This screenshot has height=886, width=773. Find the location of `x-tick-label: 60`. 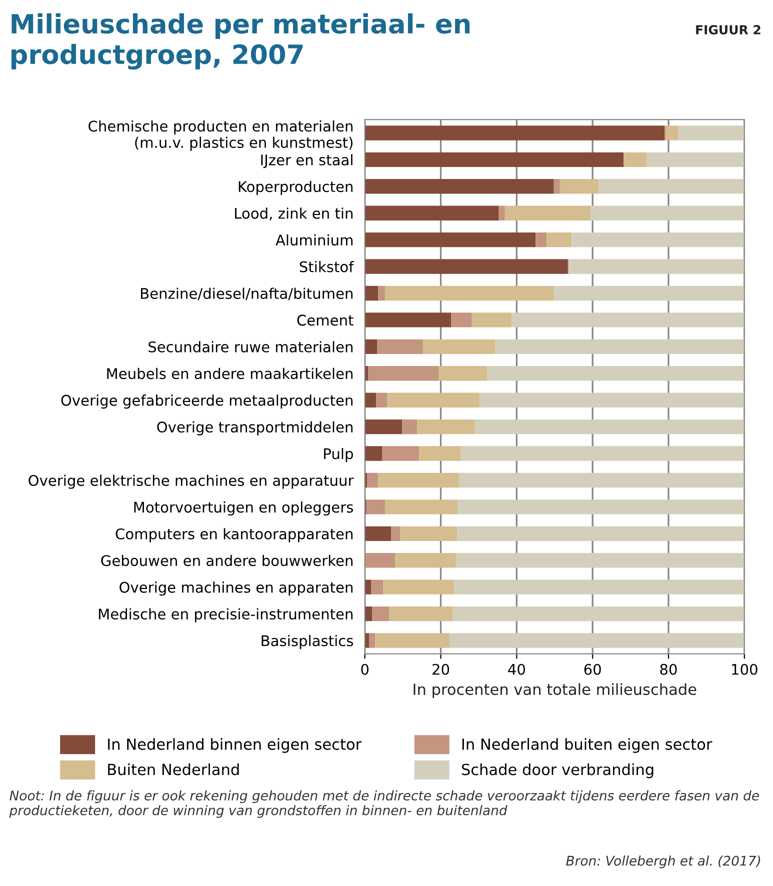

x-tick-label: 60 is located at coordinates (592, 669).